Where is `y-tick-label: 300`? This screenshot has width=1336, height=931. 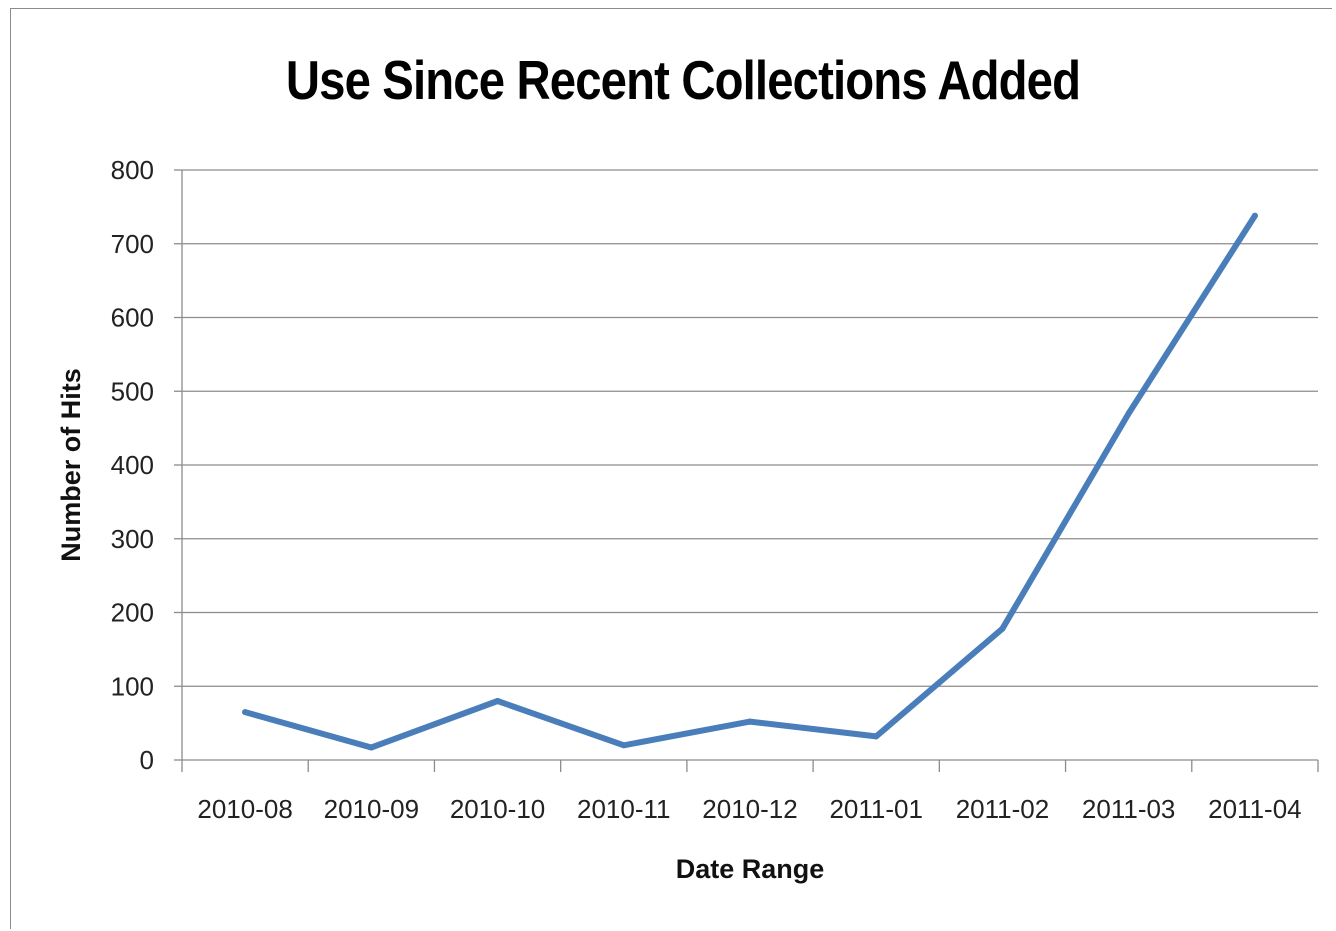 y-tick-label: 300 is located at coordinates (132, 539).